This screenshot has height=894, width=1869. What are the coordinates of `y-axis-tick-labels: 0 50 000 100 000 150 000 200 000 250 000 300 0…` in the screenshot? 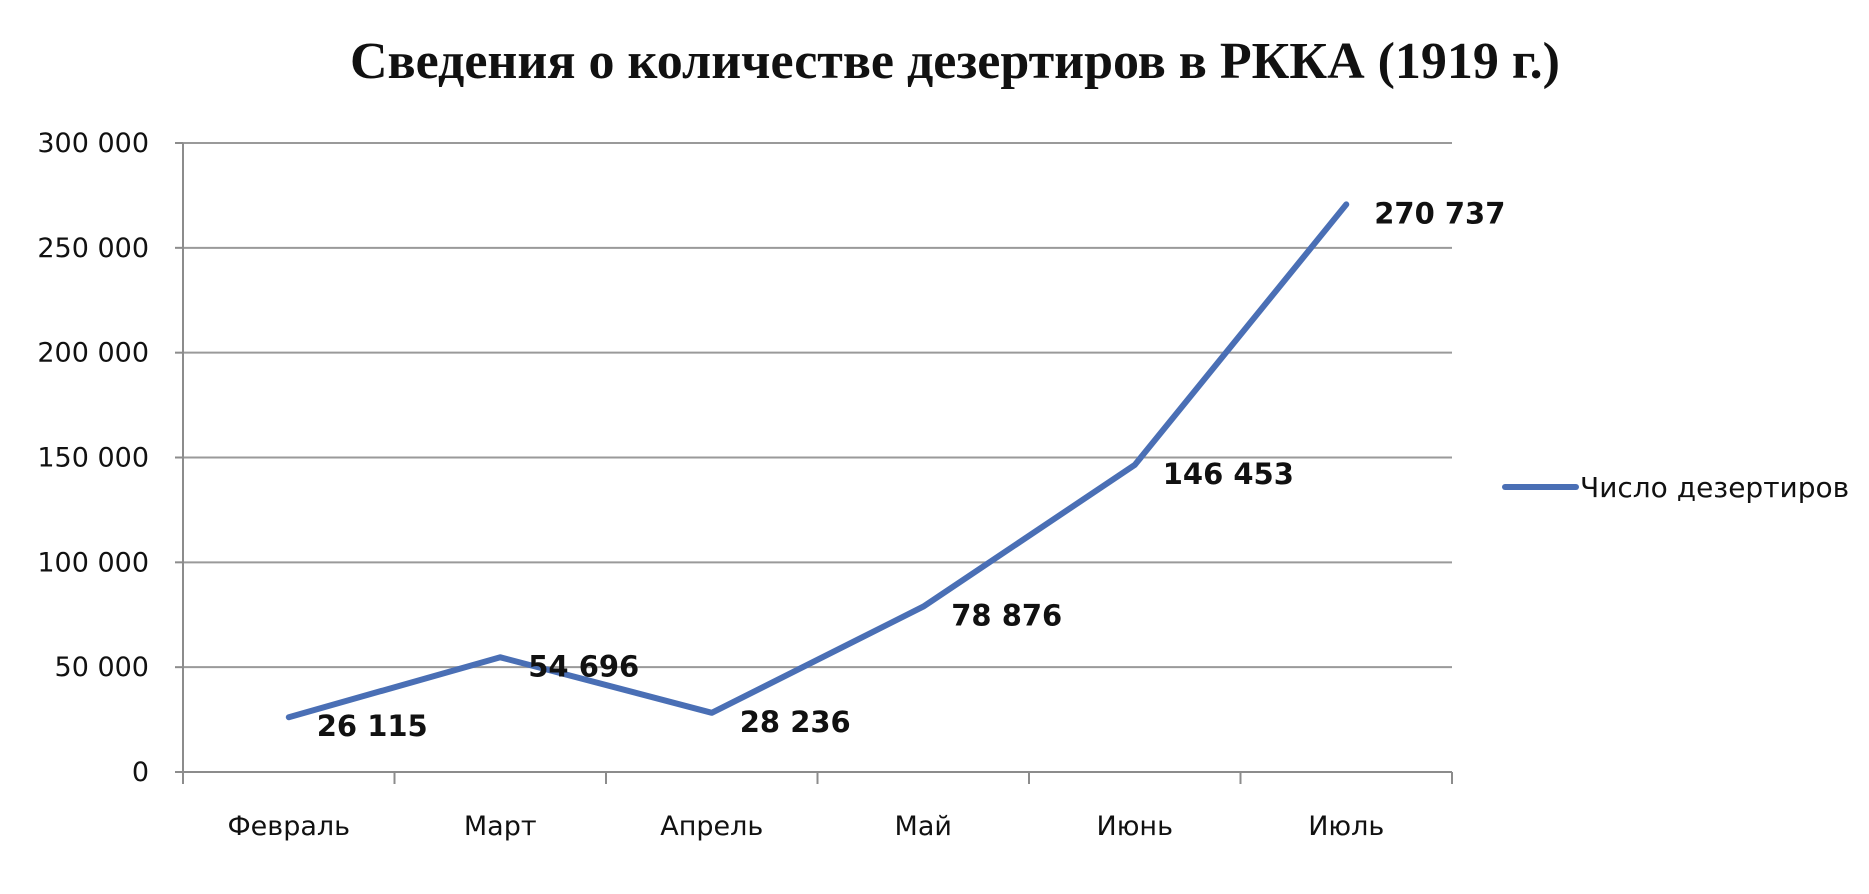 It's located at (93, 458).